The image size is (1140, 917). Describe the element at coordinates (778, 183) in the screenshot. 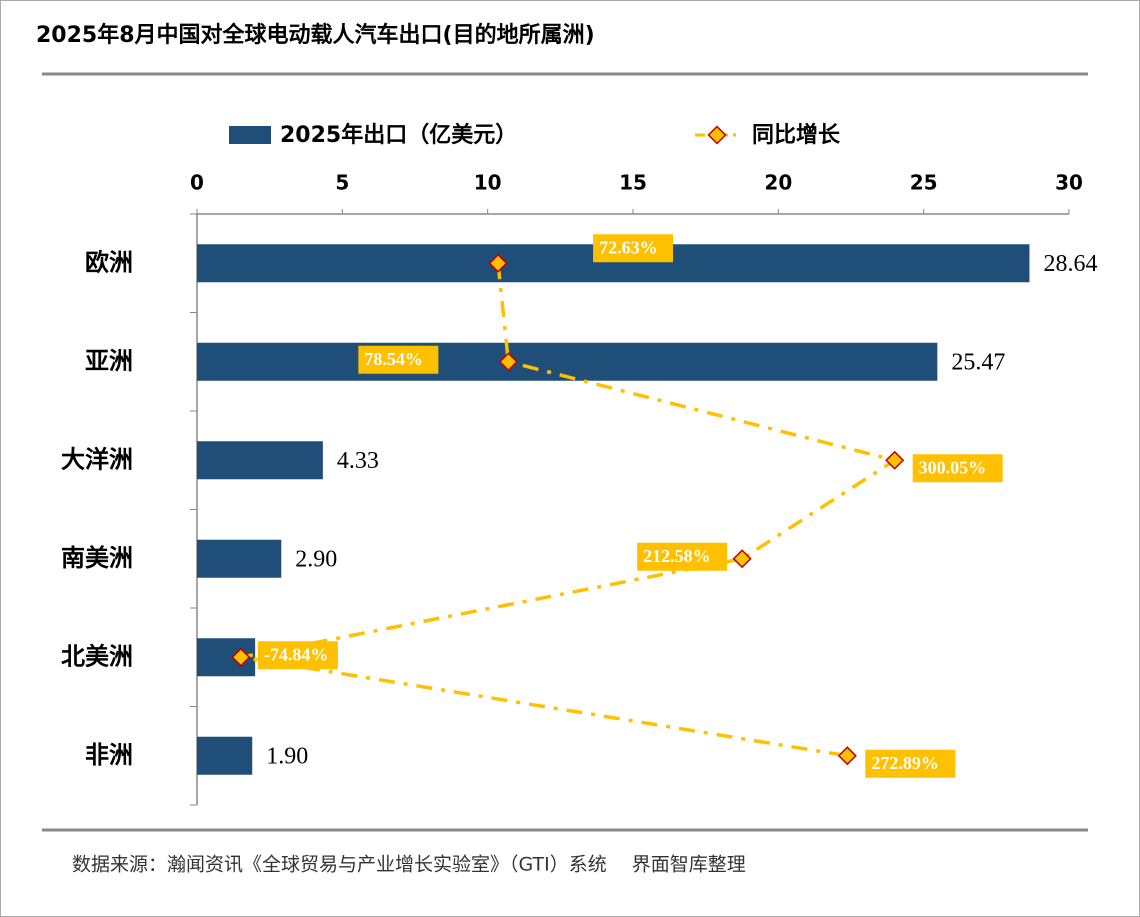

I see `x-tick-label: 20` at that location.